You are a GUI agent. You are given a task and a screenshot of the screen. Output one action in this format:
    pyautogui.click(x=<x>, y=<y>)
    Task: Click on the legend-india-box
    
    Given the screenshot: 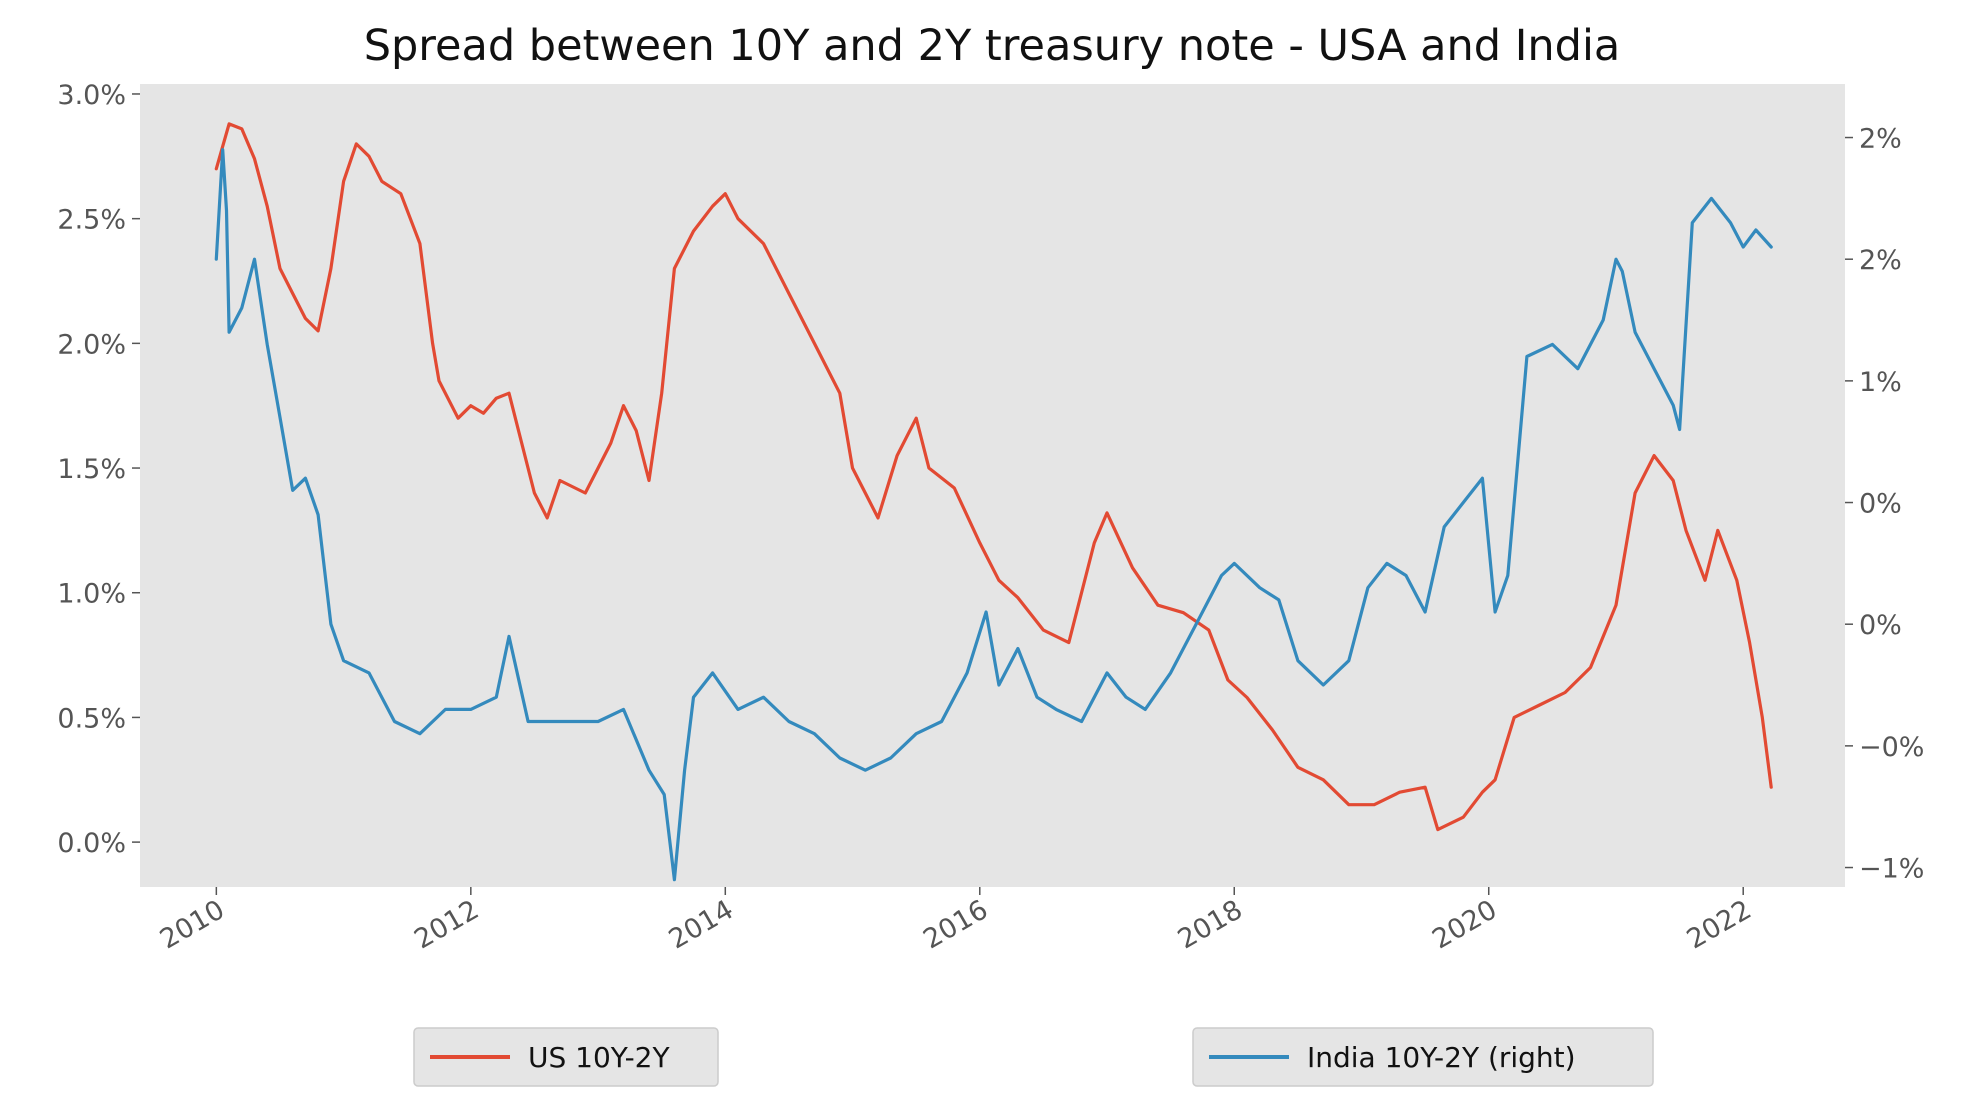 What is the action you would take?
    pyautogui.click(x=1423, y=1057)
    